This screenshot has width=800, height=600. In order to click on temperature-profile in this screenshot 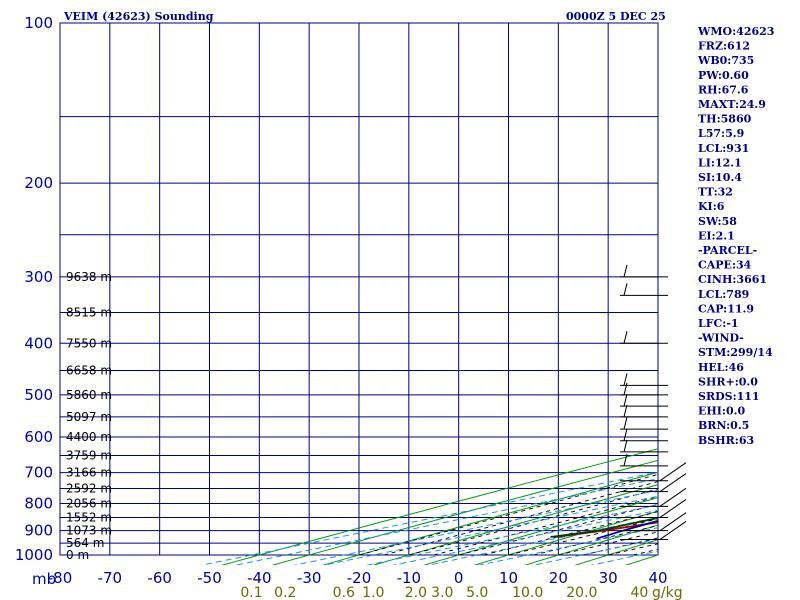, I will do `click(606, 529)`.